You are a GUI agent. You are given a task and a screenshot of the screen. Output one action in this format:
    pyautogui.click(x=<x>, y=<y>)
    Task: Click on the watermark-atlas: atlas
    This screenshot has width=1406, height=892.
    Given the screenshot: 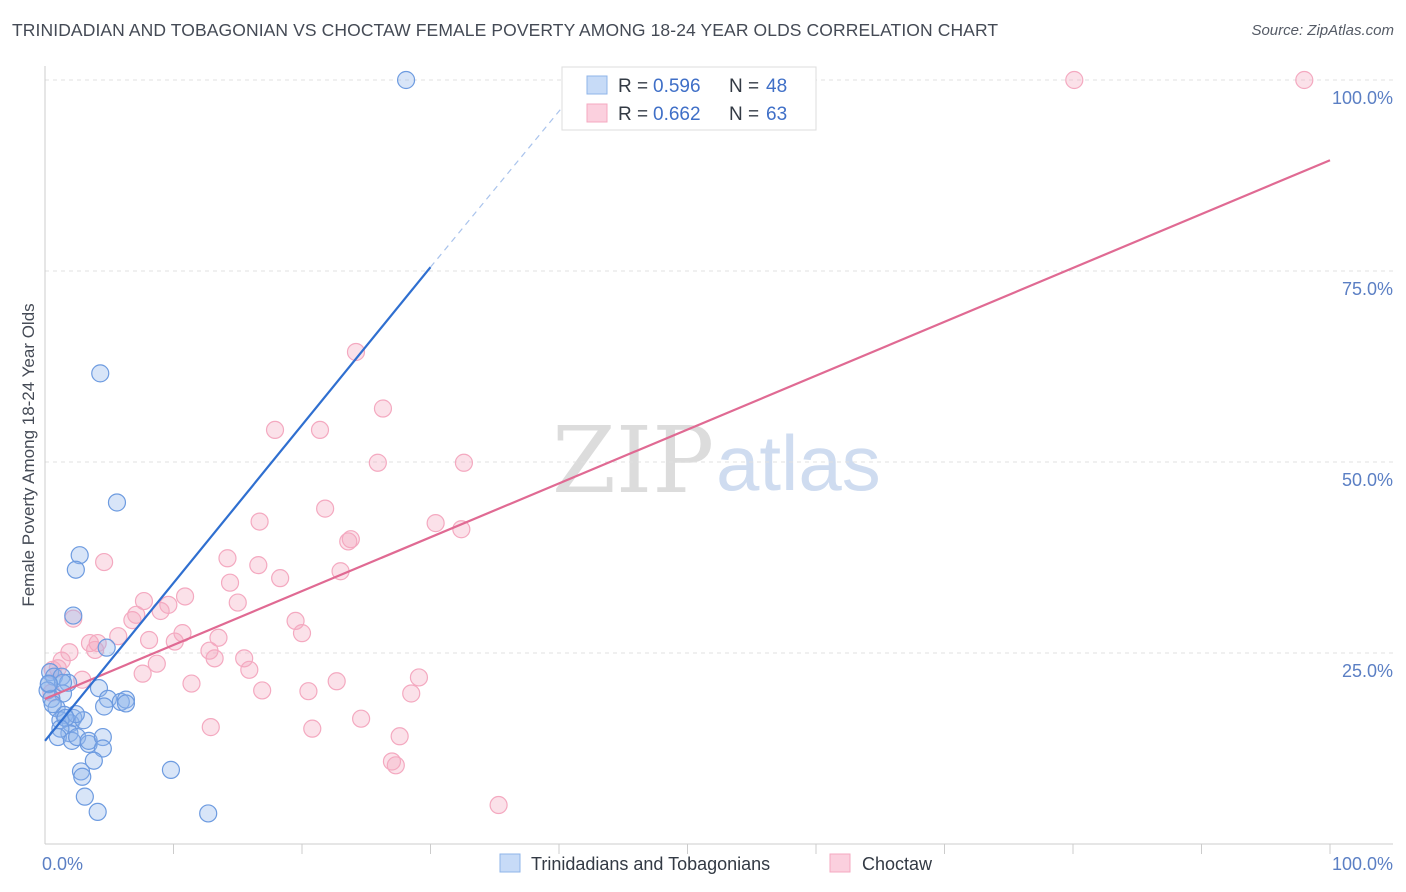 What is the action you would take?
    pyautogui.click(x=798, y=463)
    